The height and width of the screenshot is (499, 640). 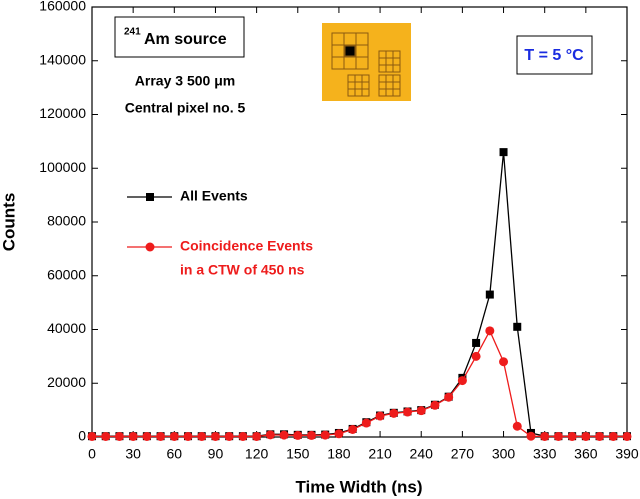 What do you see at coordinates (422, 454) in the screenshot?
I see `x-tick-label: 240` at bounding box center [422, 454].